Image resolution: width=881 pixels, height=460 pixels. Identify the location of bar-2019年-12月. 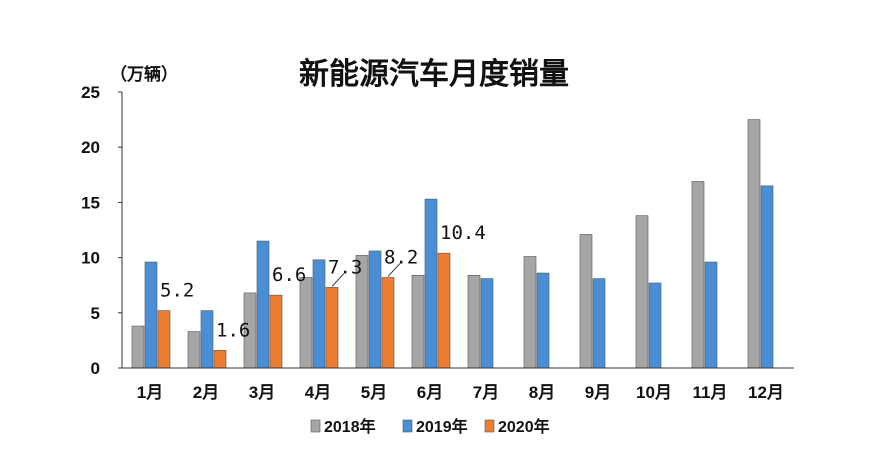
(767, 277).